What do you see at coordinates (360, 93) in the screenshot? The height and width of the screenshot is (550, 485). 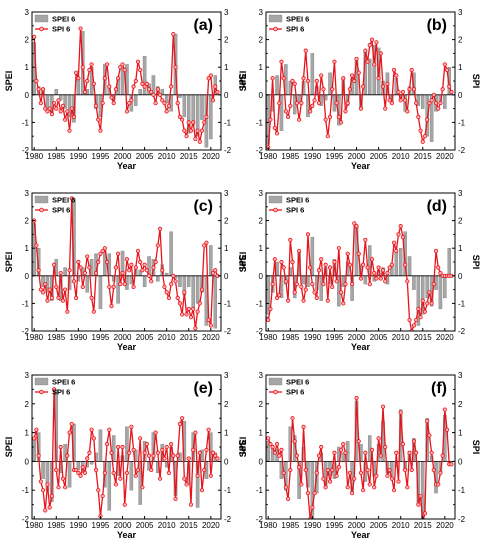 I see `plot-area` at bounding box center [360, 93].